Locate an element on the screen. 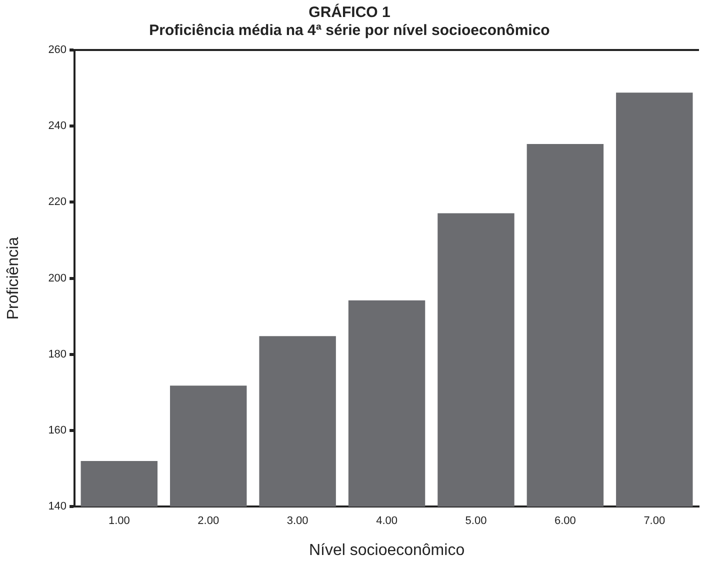 Image resolution: width=705 pixels, height=564 pixels. y-tick-label: 140 is located at coordinates (57, 506).